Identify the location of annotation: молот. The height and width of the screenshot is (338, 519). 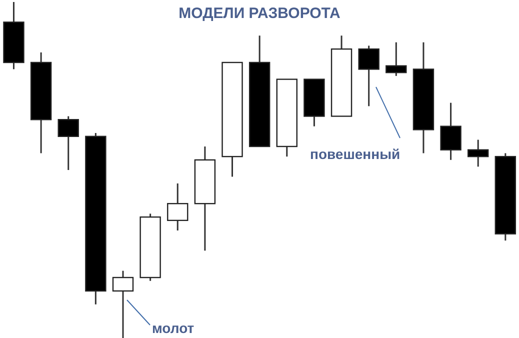
(173, 328).